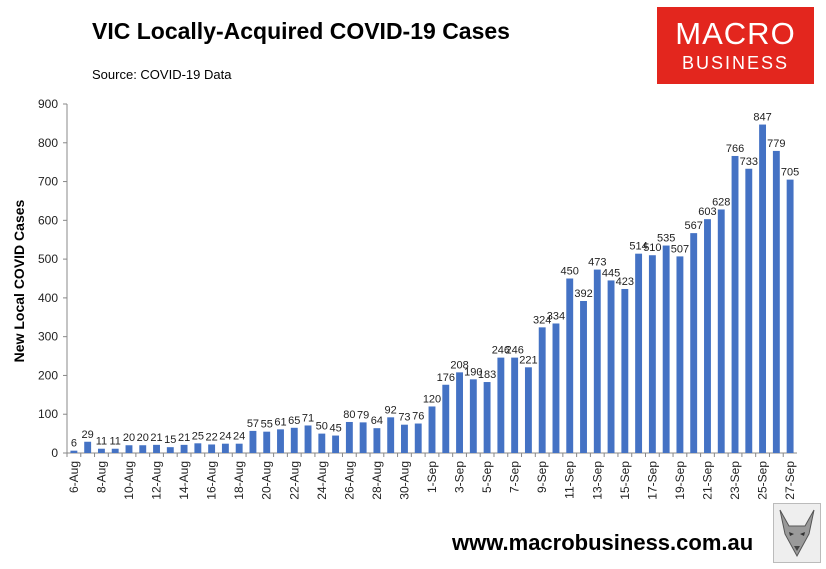 This screenshot has width=826, height=569. What do you see at coordinates (308, 418) in the screenshot?
I see `data-label: 71` at bounding box center [308, 418].